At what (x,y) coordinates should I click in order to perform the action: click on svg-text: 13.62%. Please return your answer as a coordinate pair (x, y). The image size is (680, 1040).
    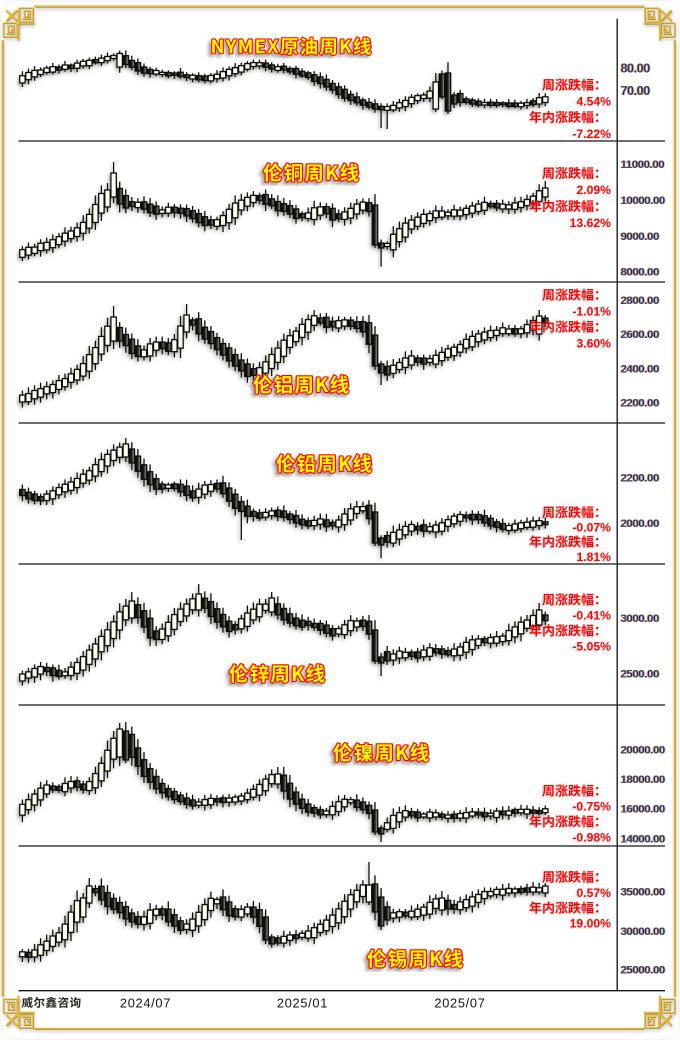
    Looking at the image, I should click on (590, 223).